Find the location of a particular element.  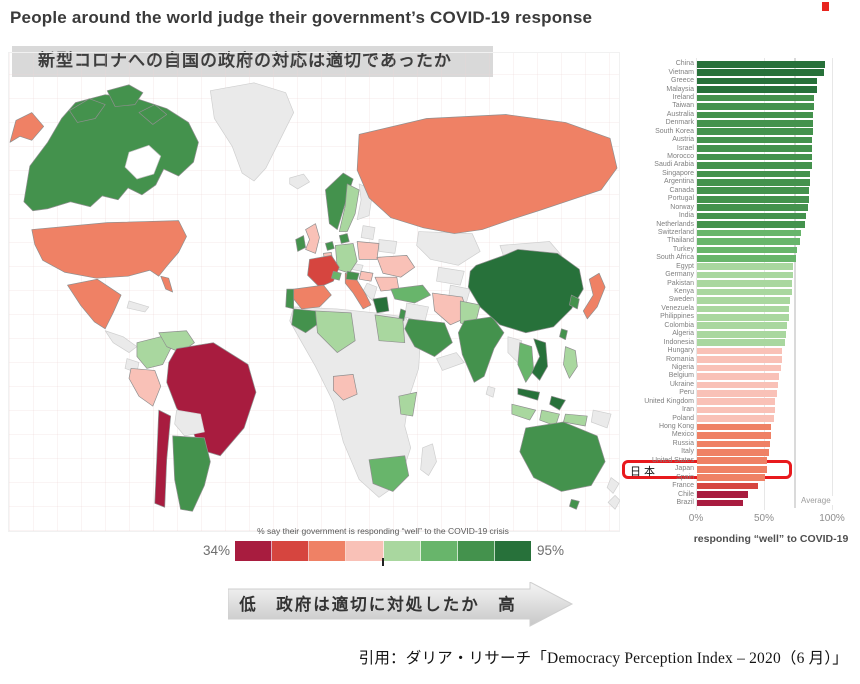

bar-row: Ukraine is located at coordinates (730, 385).